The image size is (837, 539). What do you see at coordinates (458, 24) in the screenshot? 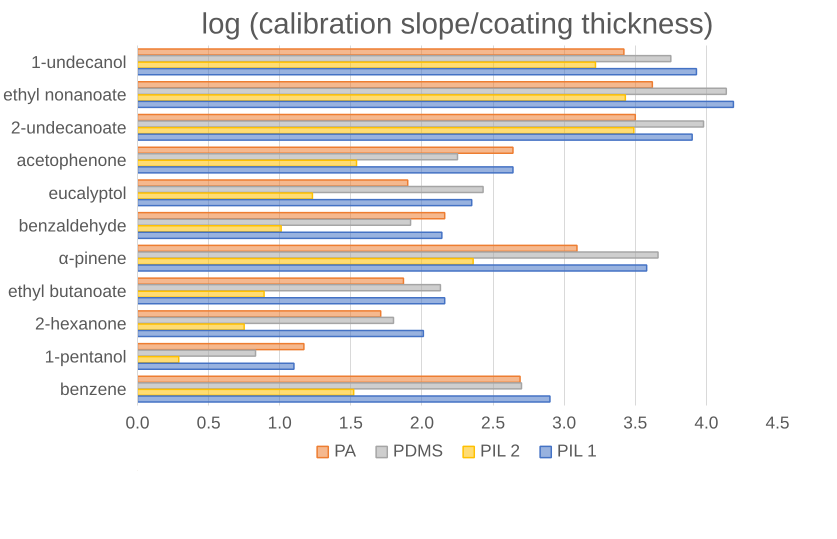
I see `chart-title: log (calibration slope/coating thickness)` at bounding box center [458, 24].